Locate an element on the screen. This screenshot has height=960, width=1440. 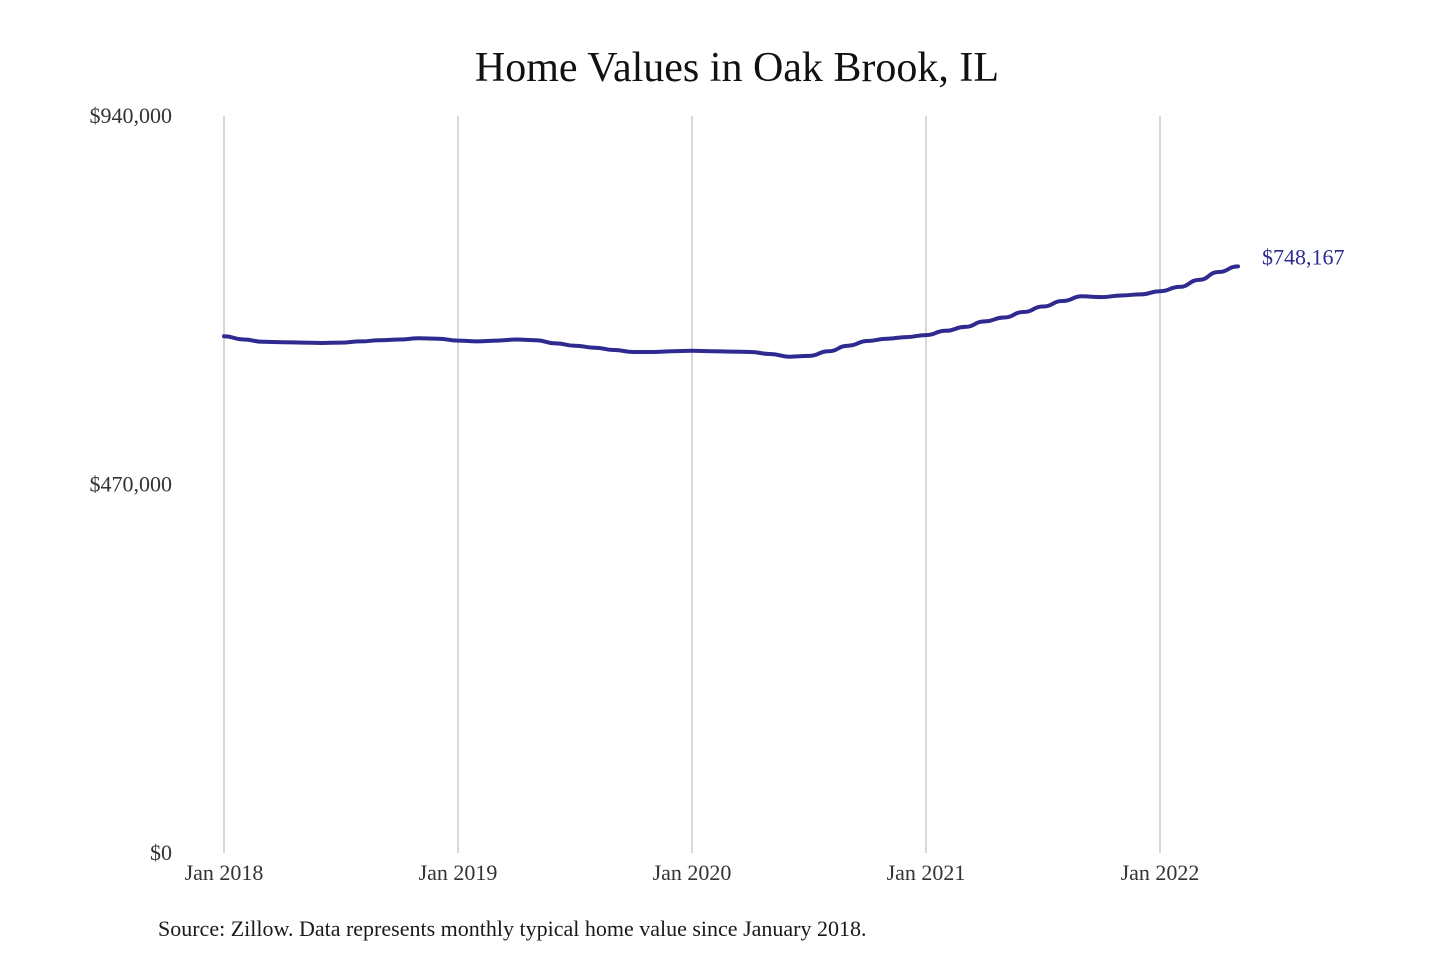
end-value-label: $748,167 is located at coordinates (1303, 256).